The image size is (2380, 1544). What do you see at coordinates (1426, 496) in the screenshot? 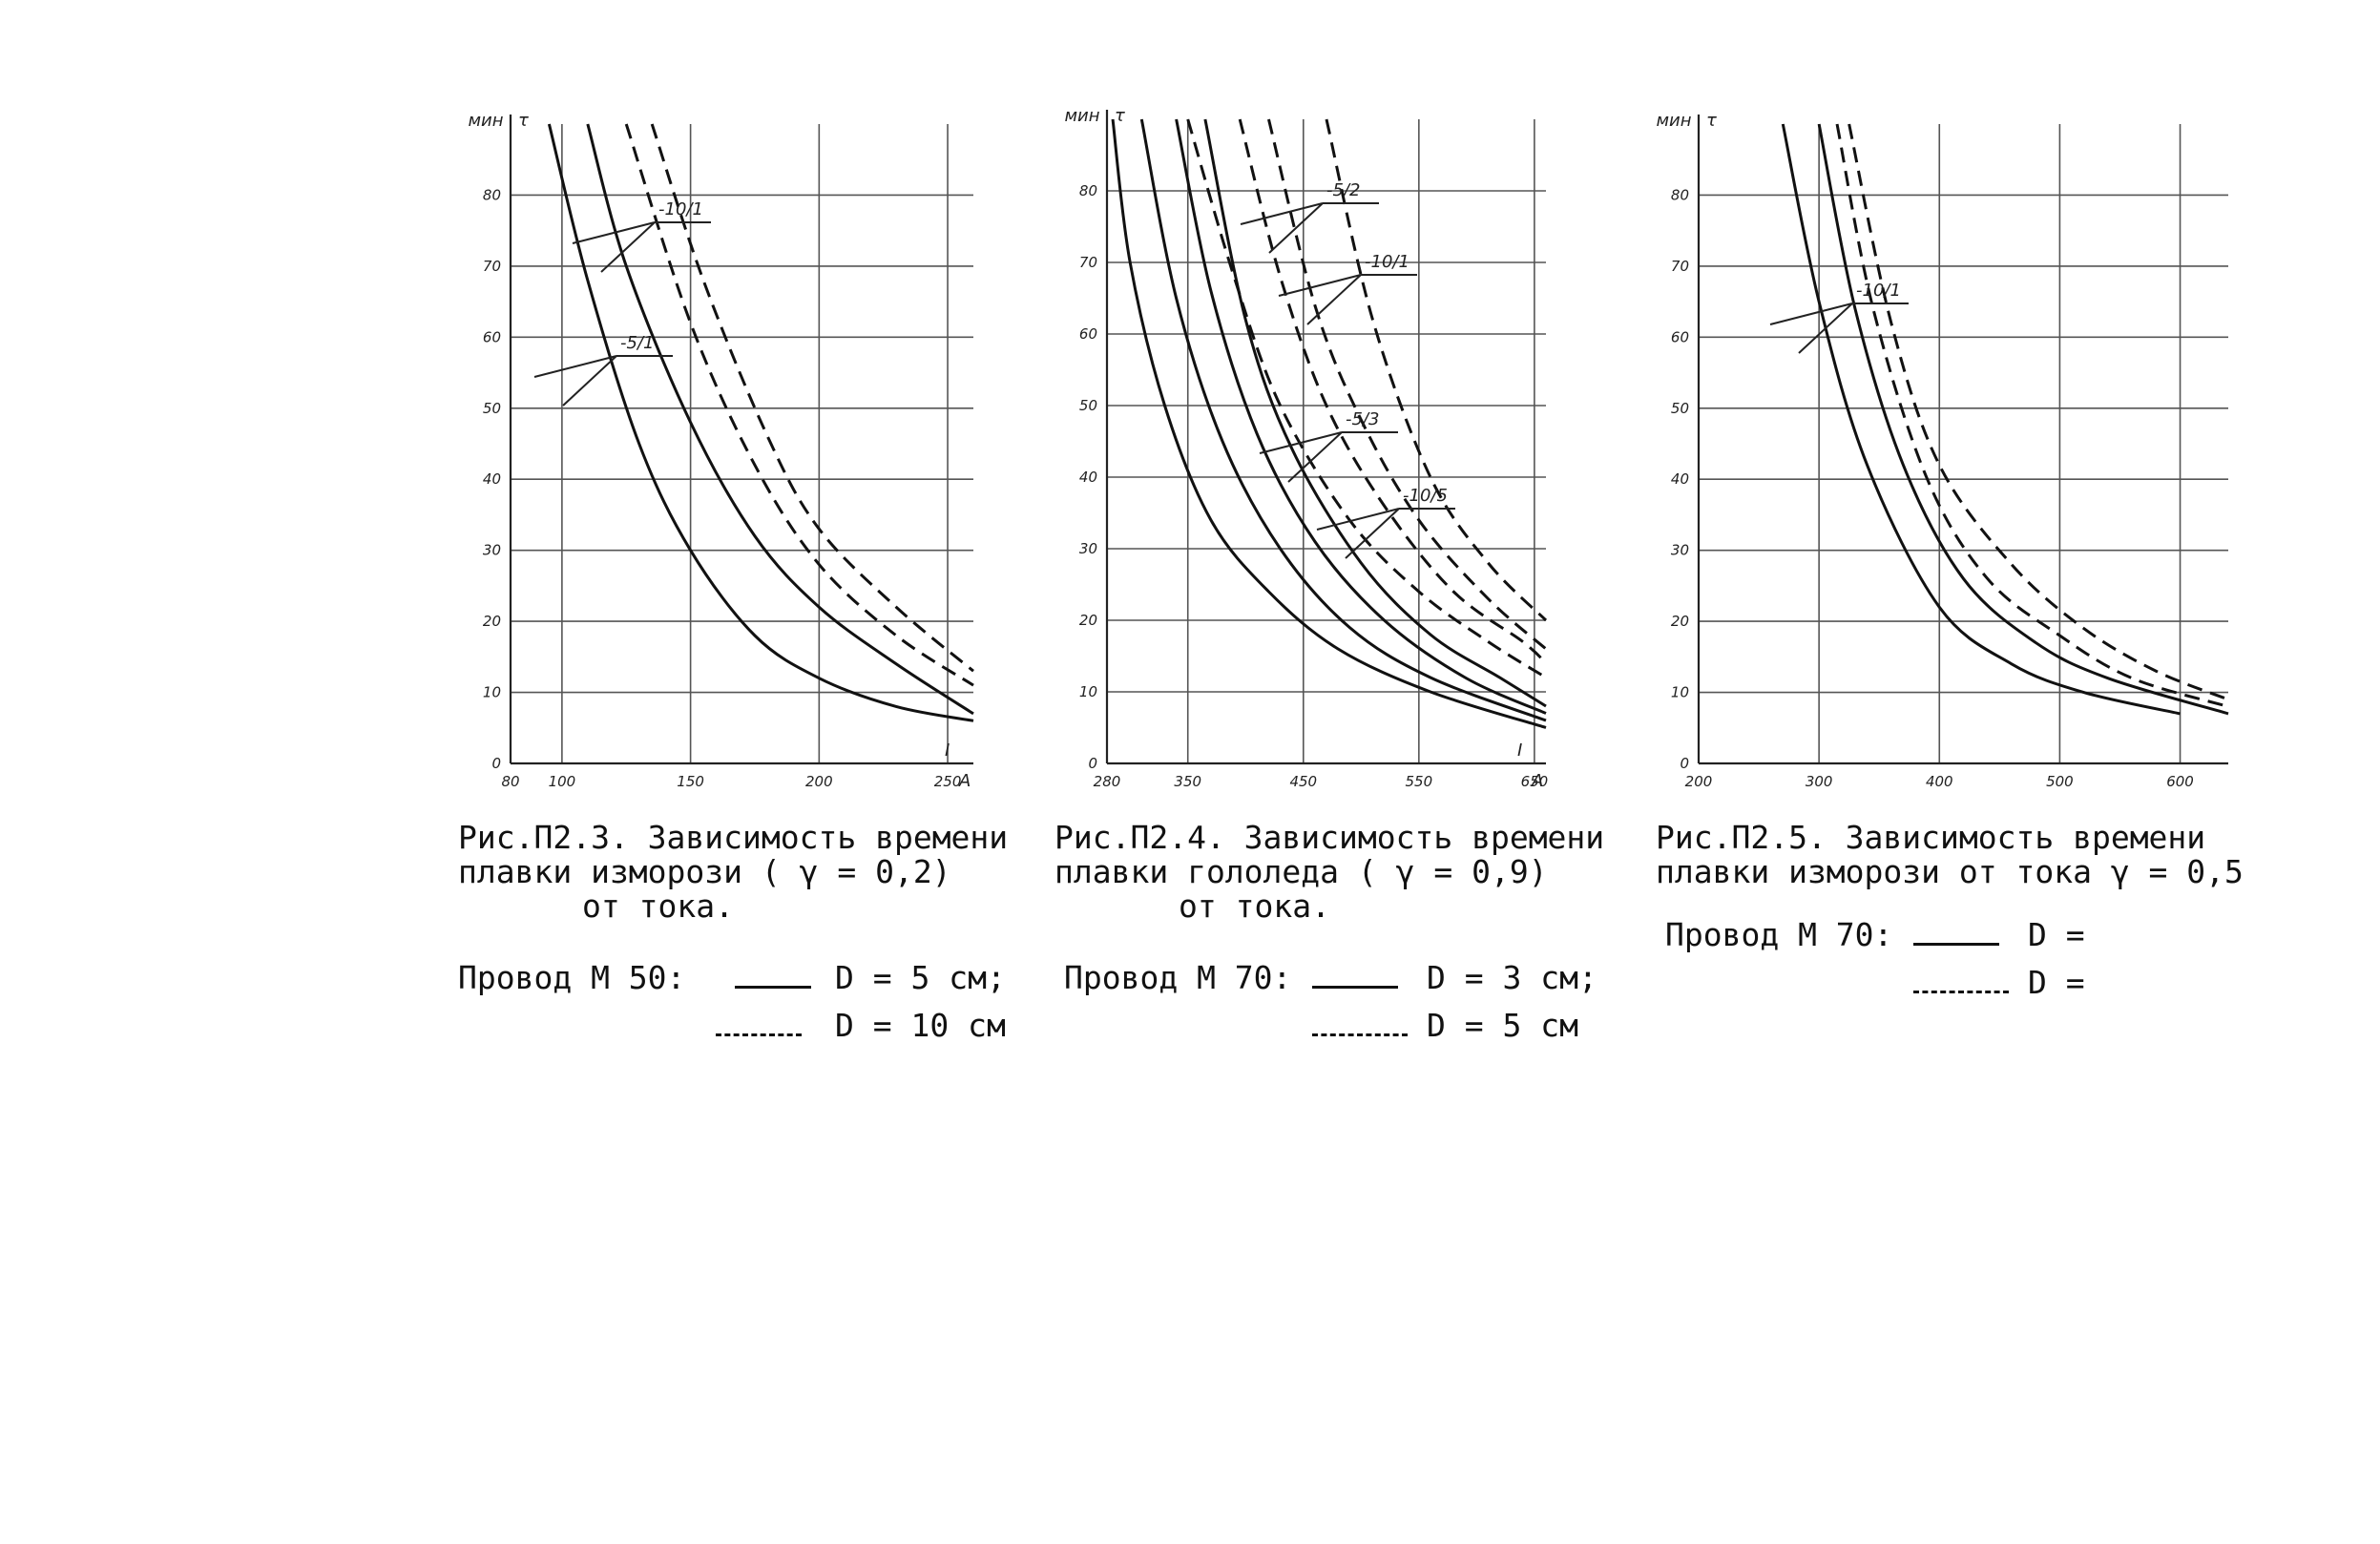
I see `curve-label: -10/5` at bounding box center [1426, 496].